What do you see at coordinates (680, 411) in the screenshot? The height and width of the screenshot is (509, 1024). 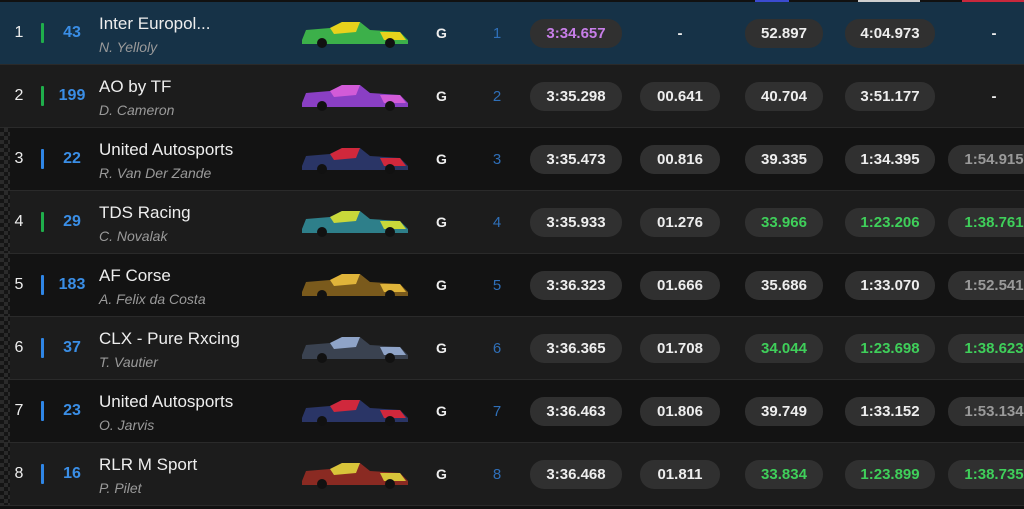 I see `gap: 01.806` at bounding box center [680, 411].